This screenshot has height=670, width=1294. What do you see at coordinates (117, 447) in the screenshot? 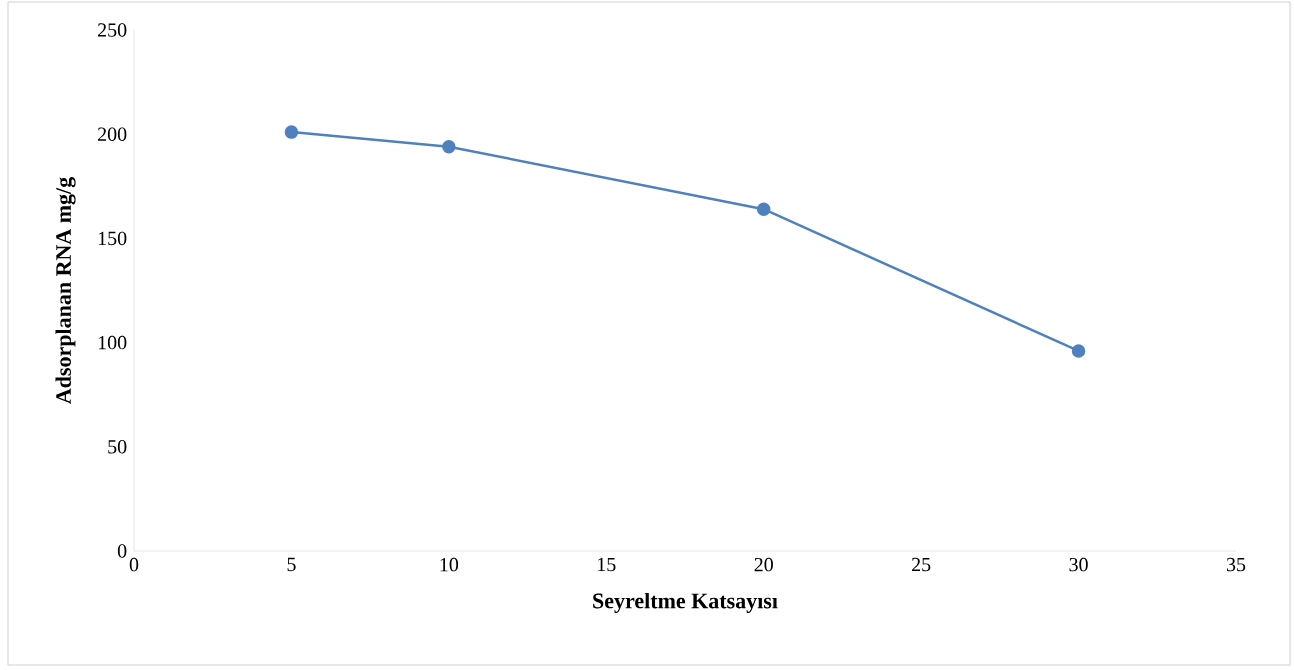
I see `y-tick-label: 50` at bounding box center [117, 447].